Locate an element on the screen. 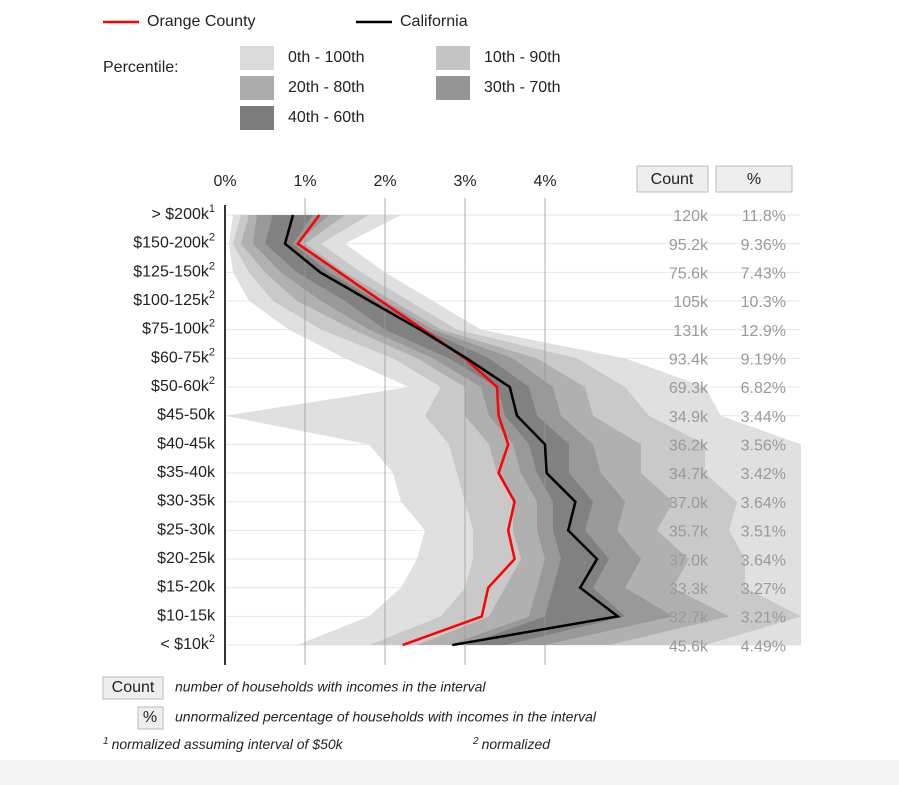 The height and width of the screenshot is (785, 899). count-value: 36.2k is located at coordinates (689, 446).